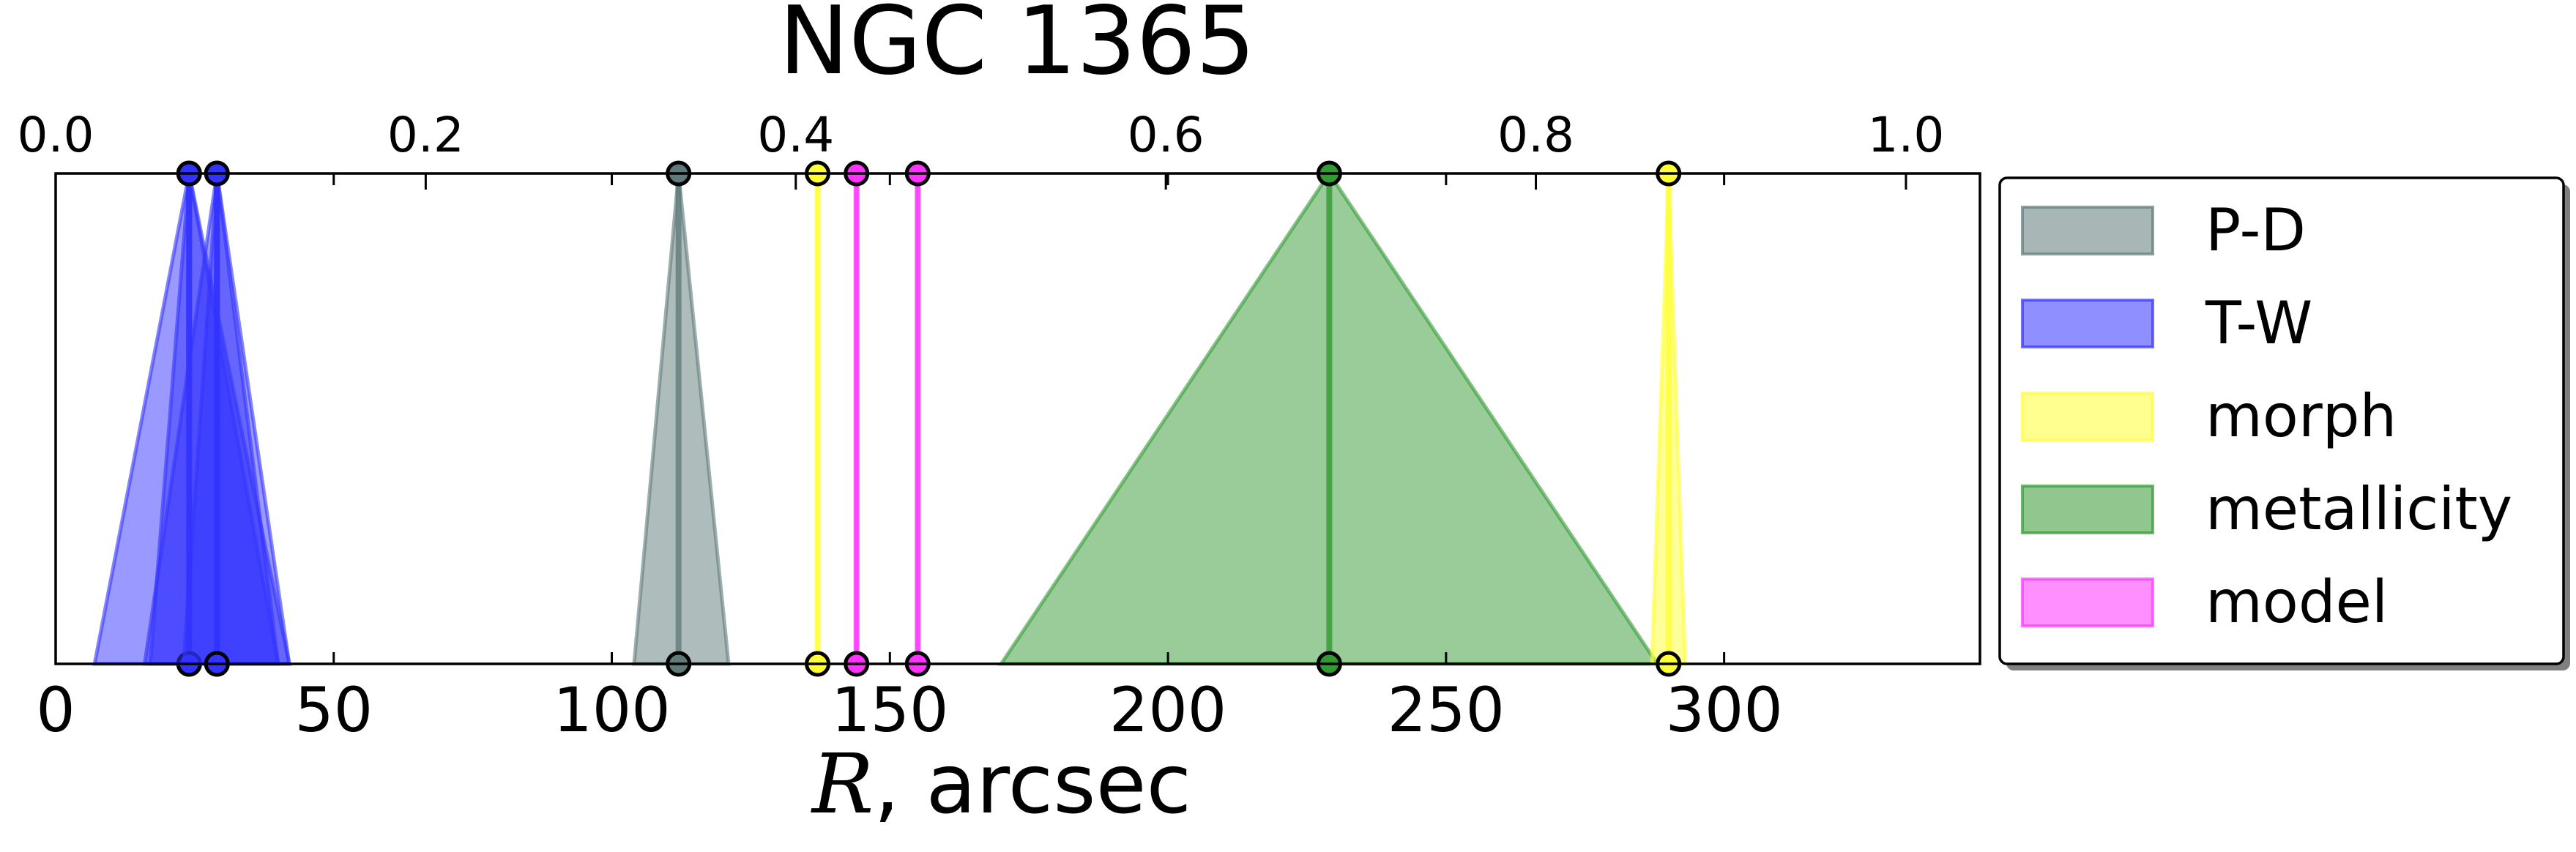  I want to click on x-tick-label: 300, so click(1723, 710).